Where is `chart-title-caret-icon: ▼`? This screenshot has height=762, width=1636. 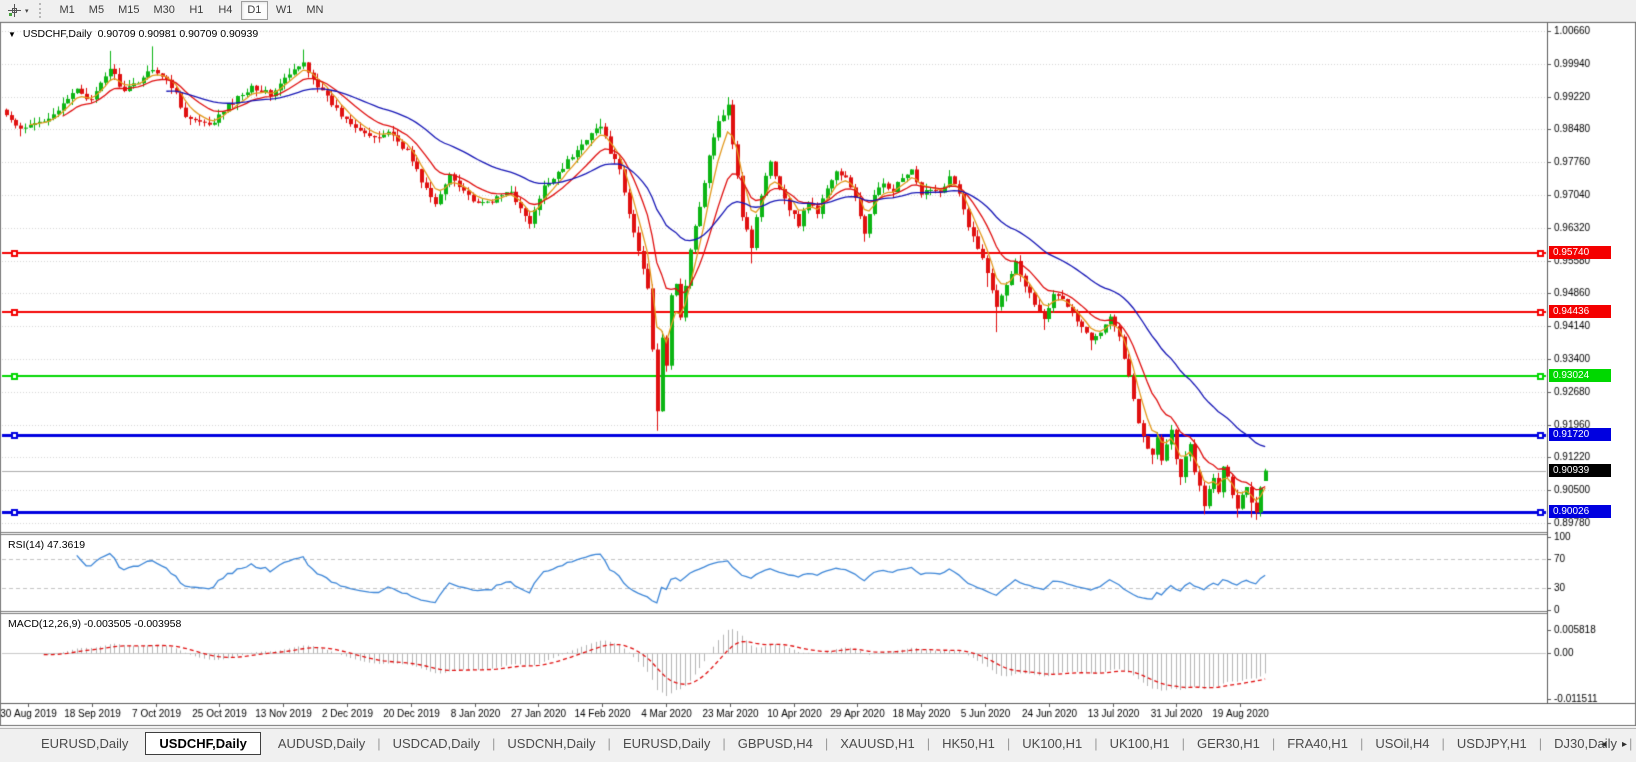 chart-title-caret-icon: ▼ is located at coordinates (12, 34).